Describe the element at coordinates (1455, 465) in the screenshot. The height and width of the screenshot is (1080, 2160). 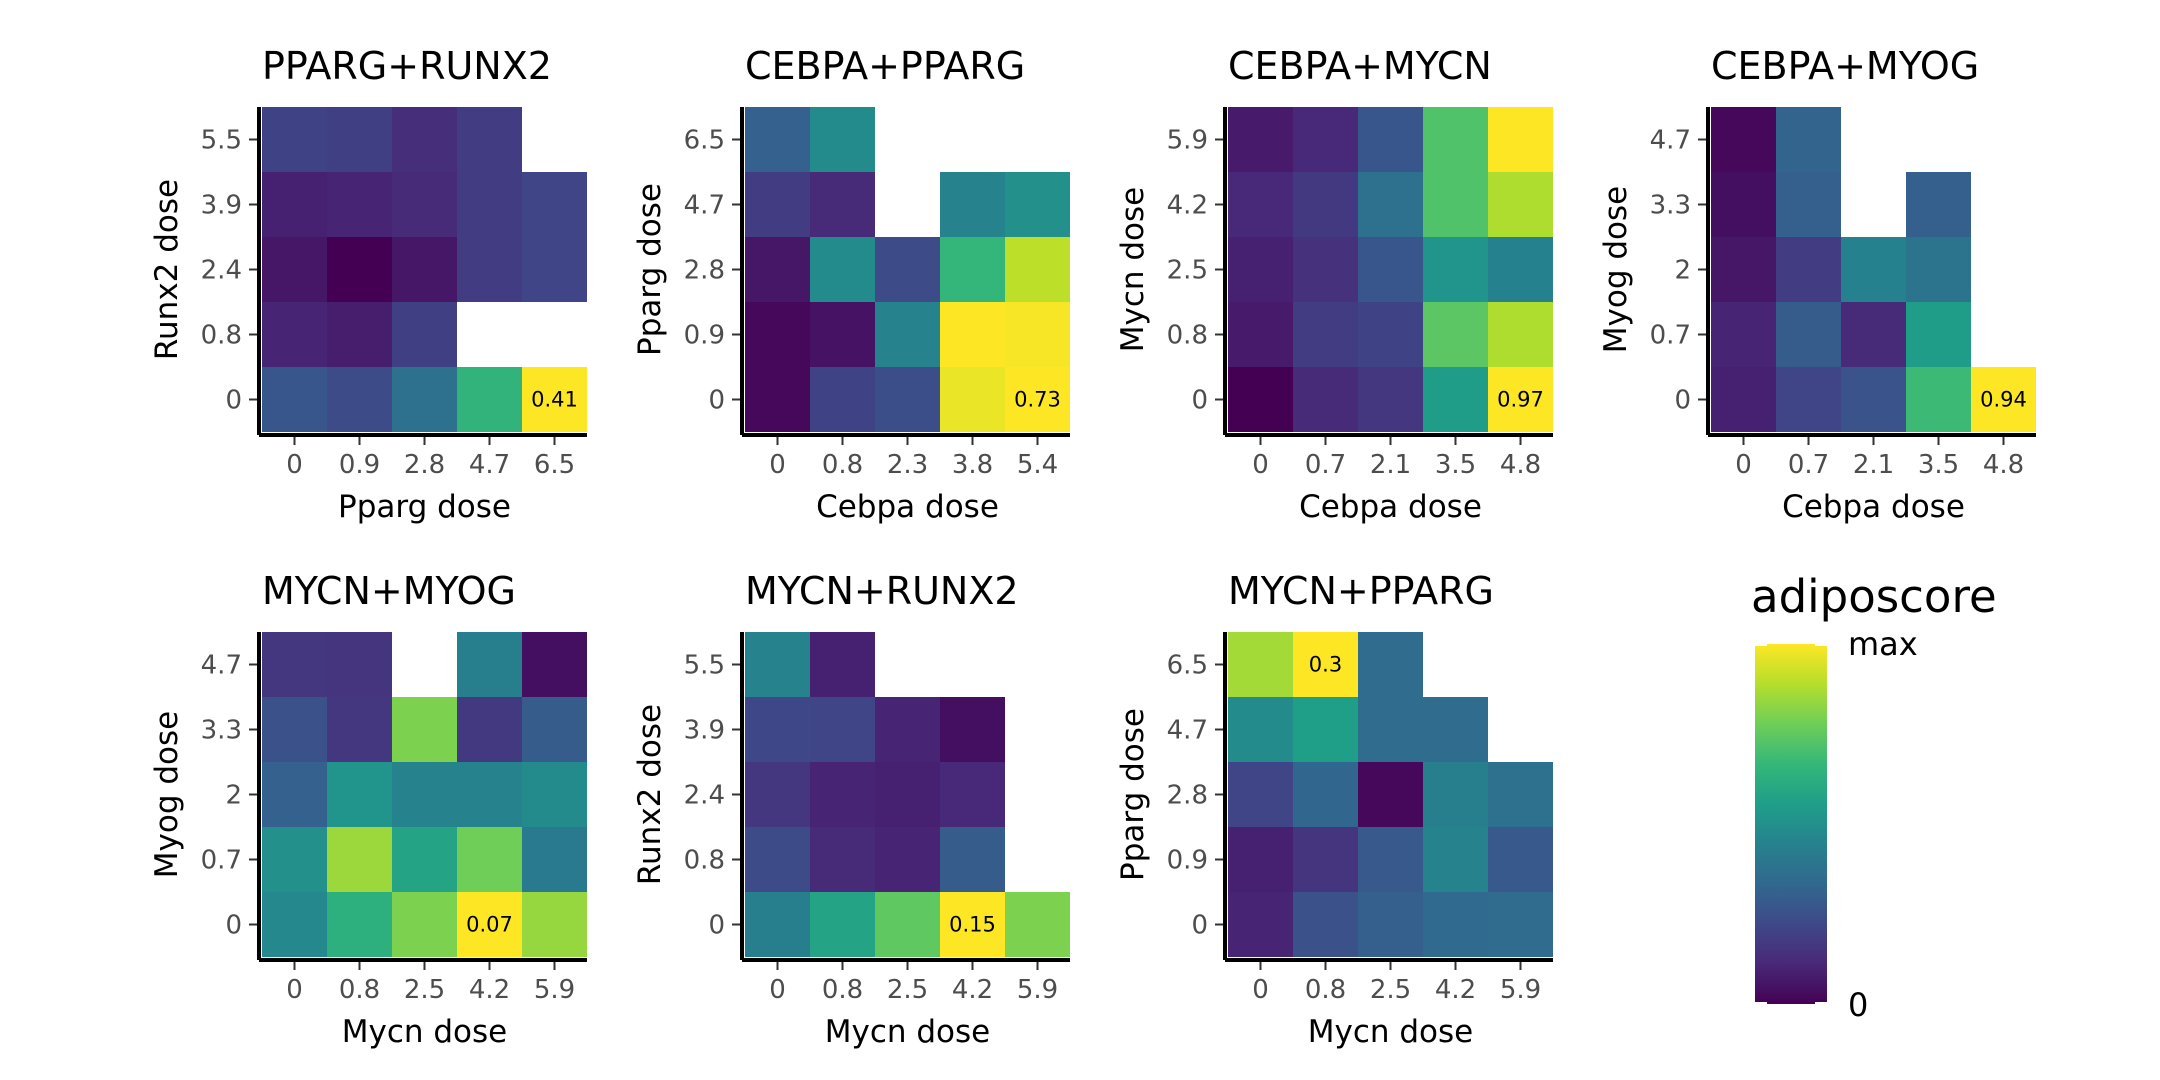
I see `panel3-x-tick-label: 3.5` at that location.